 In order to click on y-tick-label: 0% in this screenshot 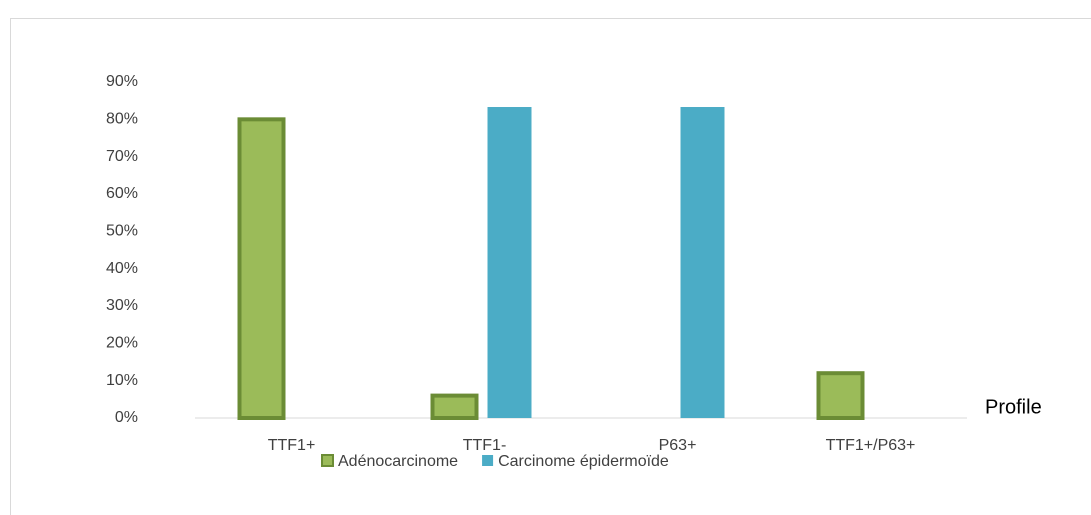, I will do `click(126, 417)`.